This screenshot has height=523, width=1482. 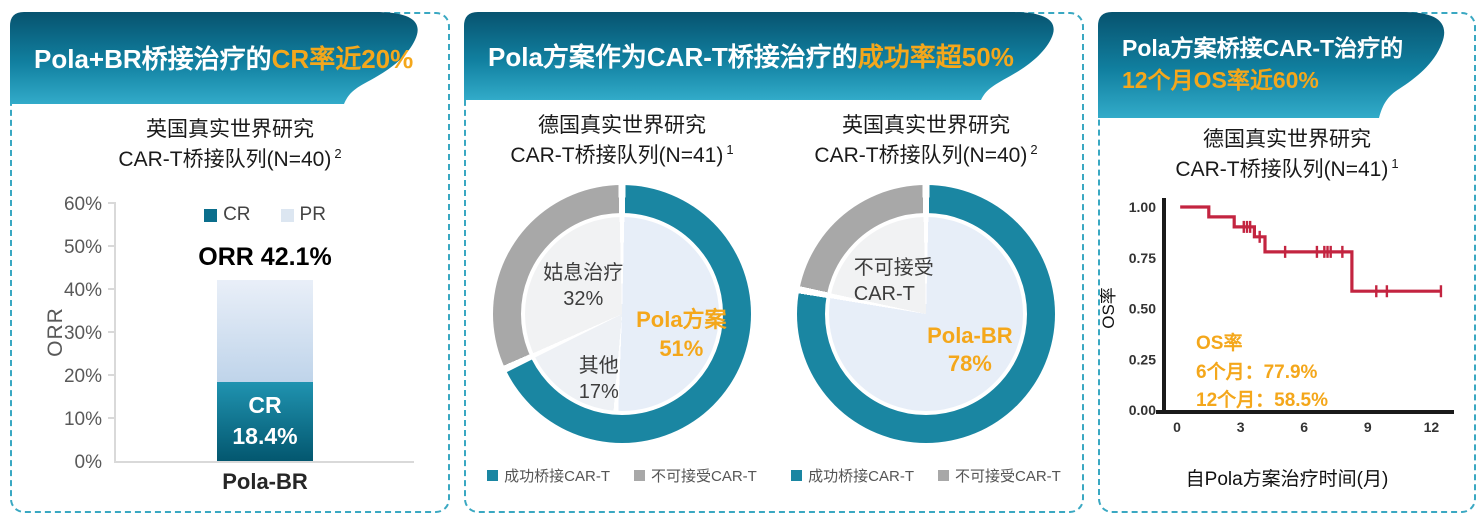 What do you see at coordinates (1262, 400) in the screenshot?
I see `os-annotation-12mo: 12个月：58.5%` at bounding box center [1262, 400].